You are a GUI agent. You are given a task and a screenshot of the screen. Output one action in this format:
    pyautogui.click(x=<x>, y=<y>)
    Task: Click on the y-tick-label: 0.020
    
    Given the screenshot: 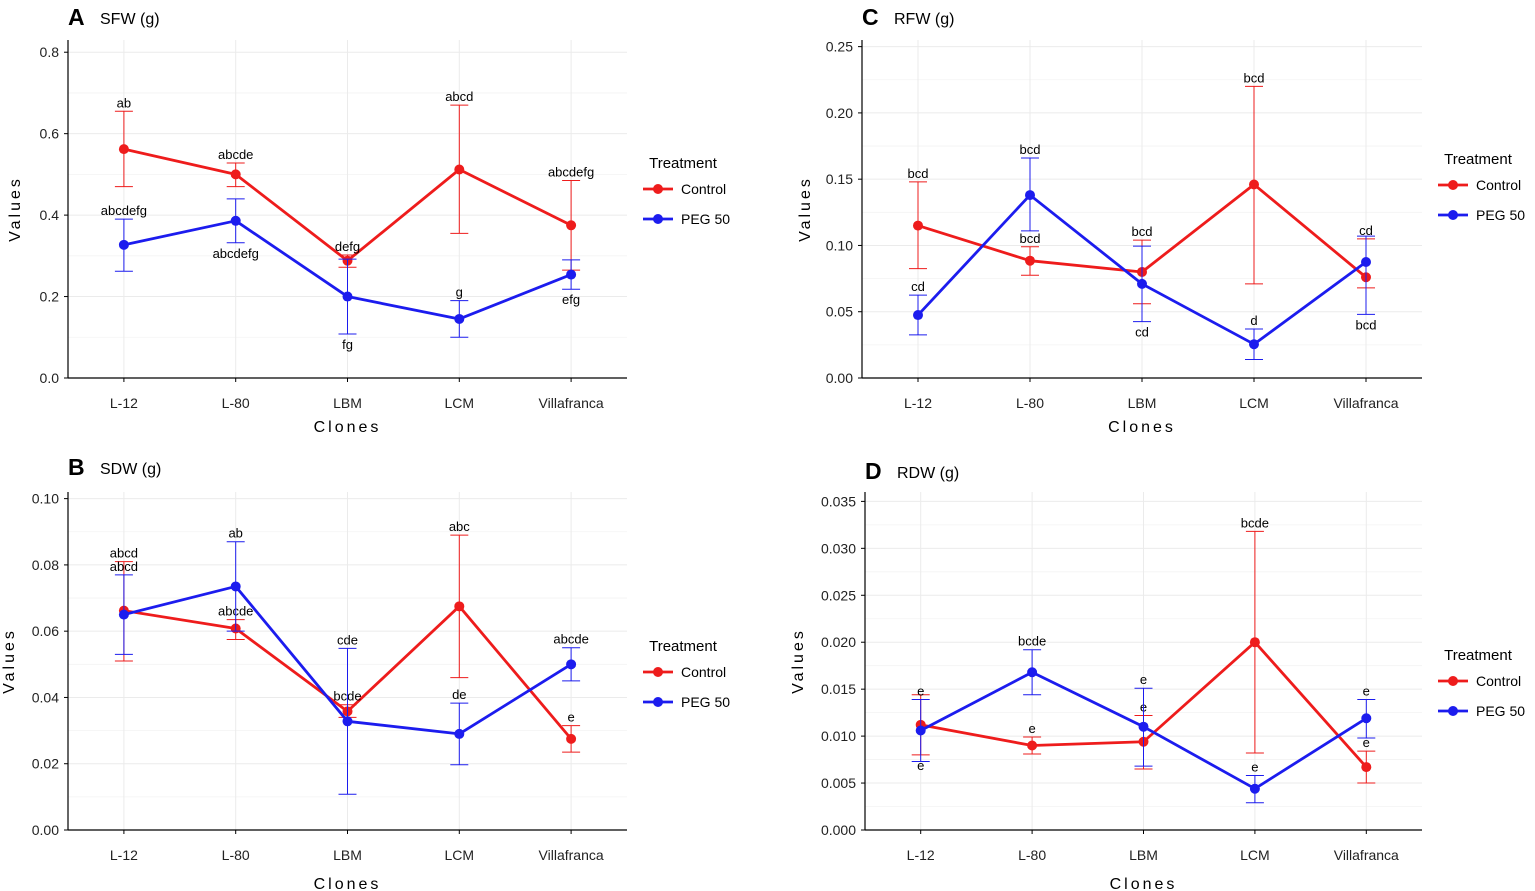 What is the action you would take?
    pyautogui.click(x=838, y=642)
    